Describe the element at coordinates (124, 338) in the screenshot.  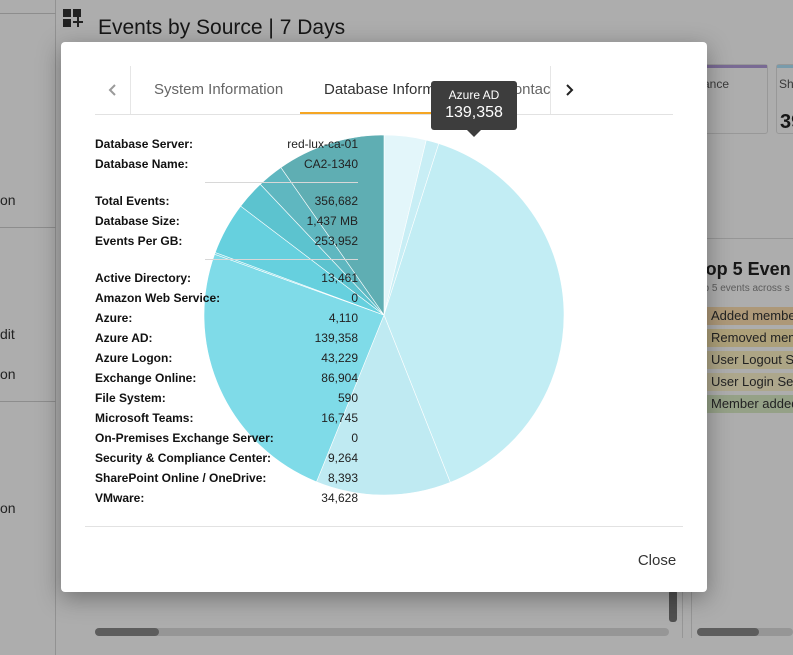
I see `info-label: Azure AD:` at that location.